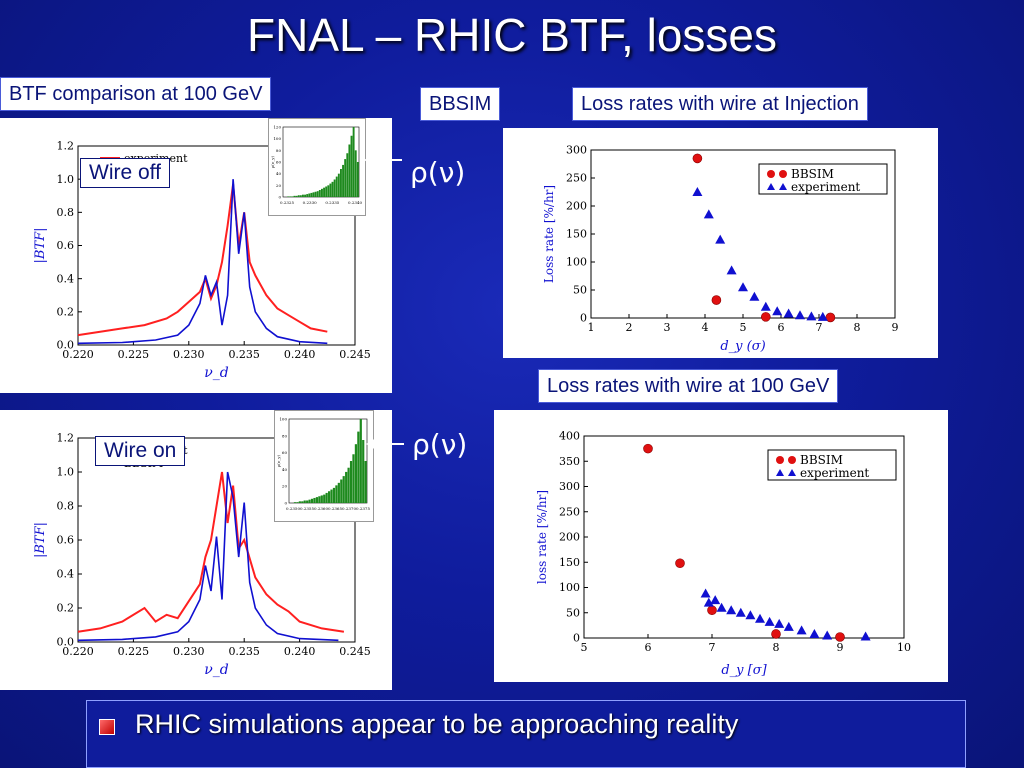  What do you see at coordinates (307, 508) in the screenshot?
I see `x-tick-label: 0.2355` at bounding box center [307, 508].